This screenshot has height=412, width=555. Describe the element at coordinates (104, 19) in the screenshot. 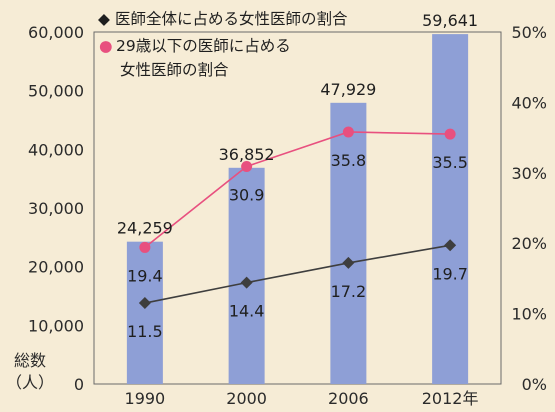

I see `legend-diamond-icon: ◆` at that location.